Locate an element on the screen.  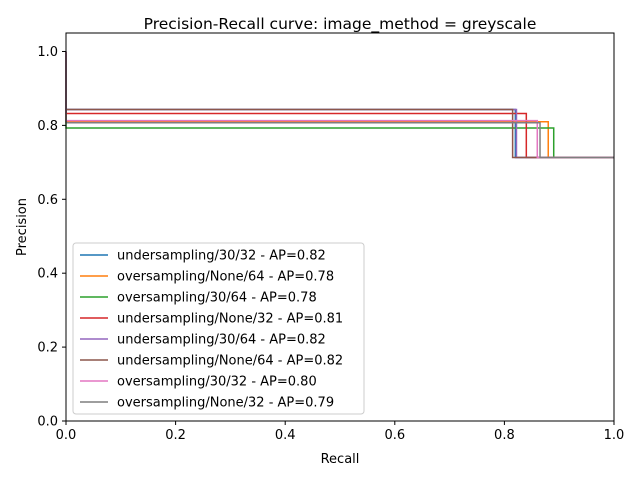
x-axis: 0.0 0.2 0.4 0.6 0.8 1.0 is located at coordinates (340, 432).